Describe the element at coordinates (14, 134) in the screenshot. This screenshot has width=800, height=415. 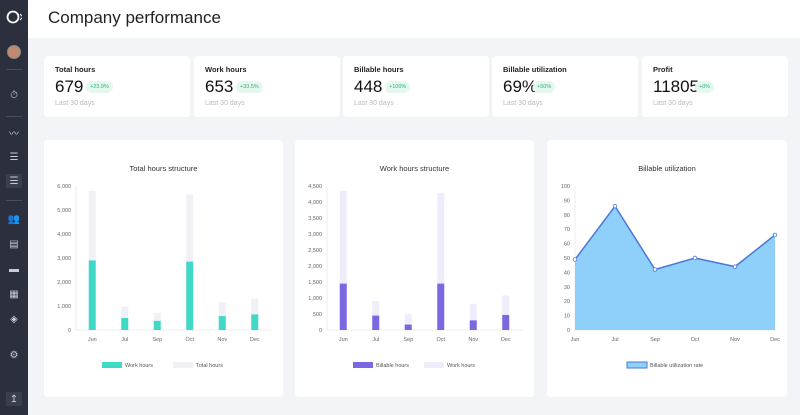
I see `trend-icon: 〰` at that location.